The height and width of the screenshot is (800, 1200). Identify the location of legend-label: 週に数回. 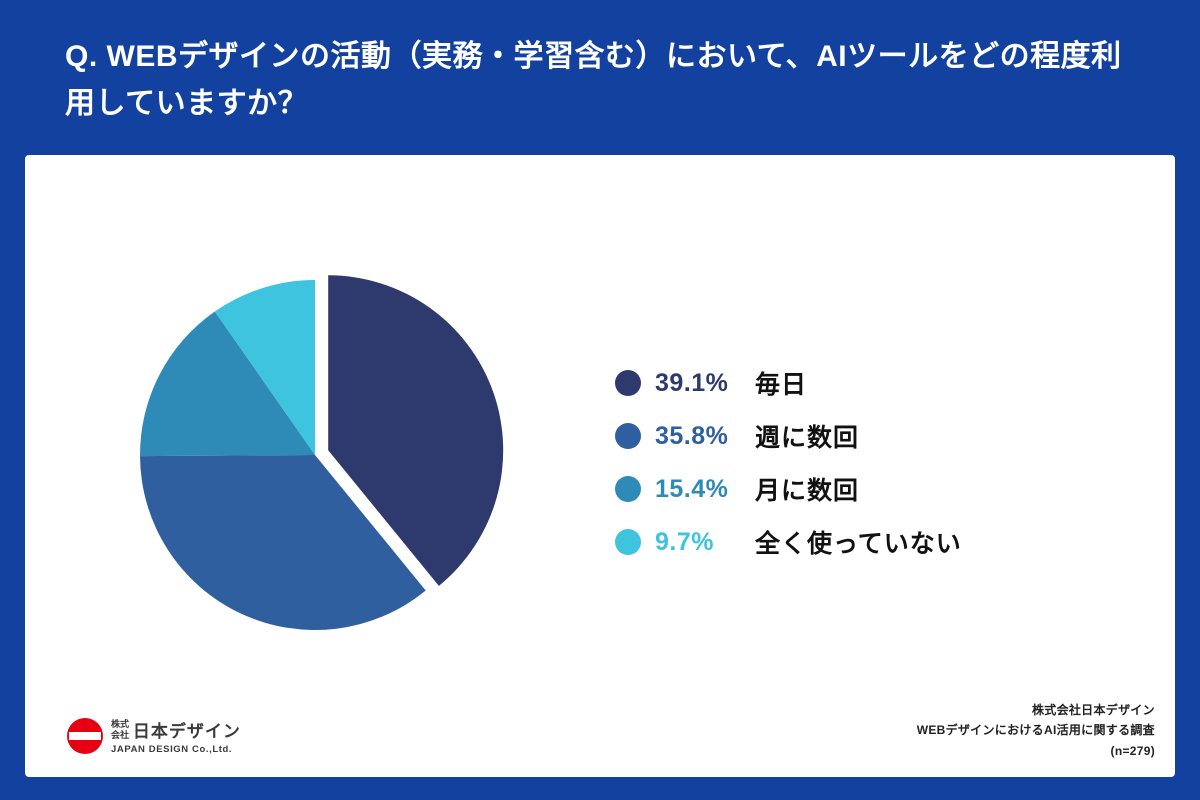
(807, 438).